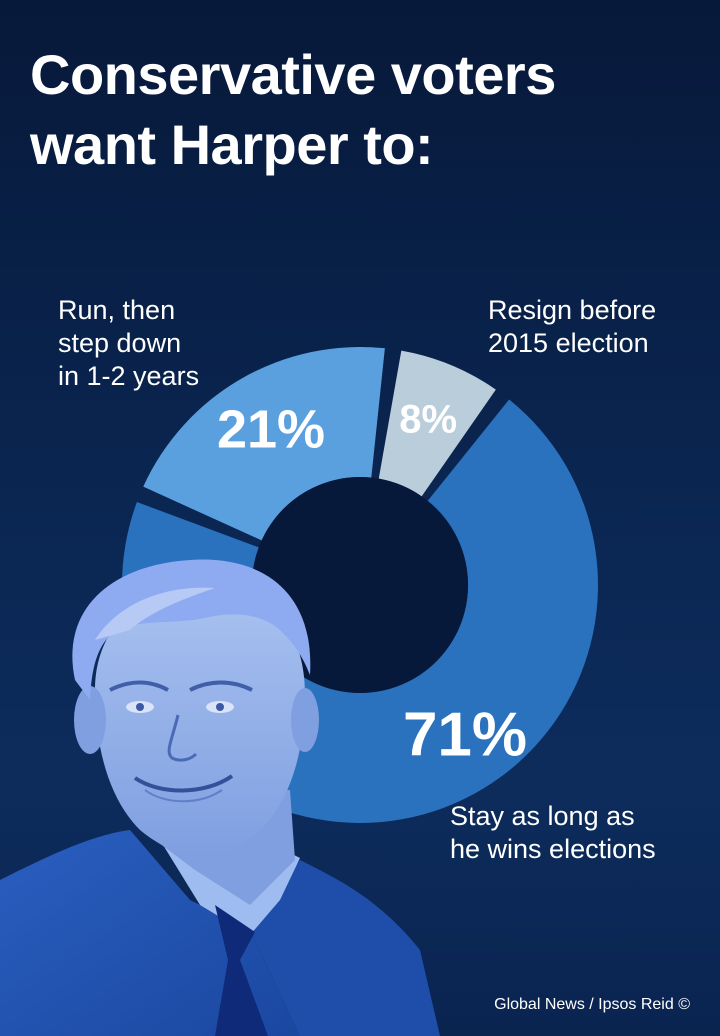 The width and height of the screenshot is (720, 1036). Describe the element at coordinates (271, 430) in the screenshot. I see `slice-value-label-3: 21%` at that location.